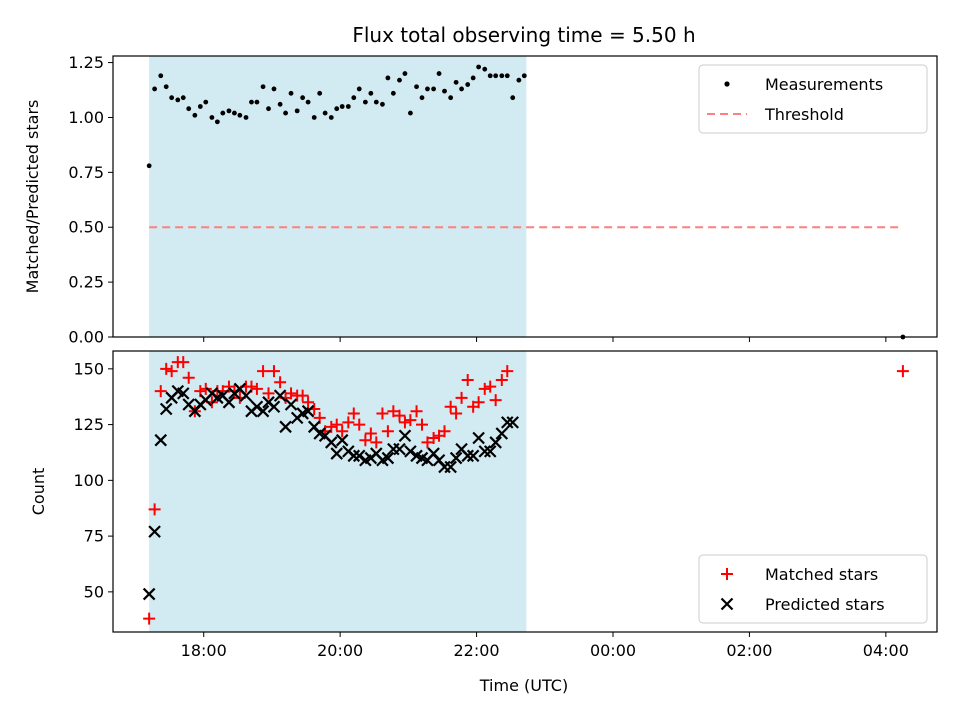 Image resolution: width=960 pixels, height=720 pixels. I want to click on y-tick-label: 1.25, so click(86, 62).